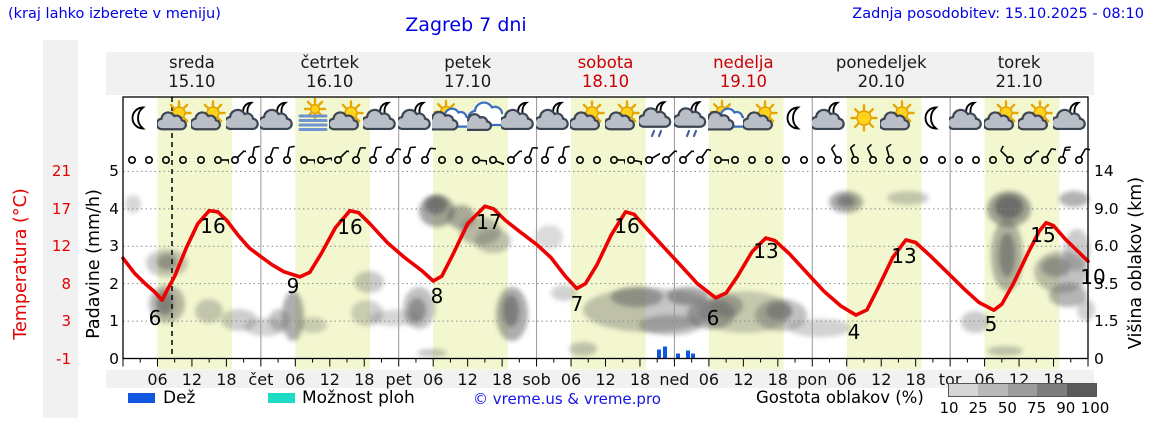 This screenshot has width=1152, height=443. What do you see at coordinates (1093, 277) in the screenshot?
I see `temperature-label: 10` at bounding box center [1093, 277].